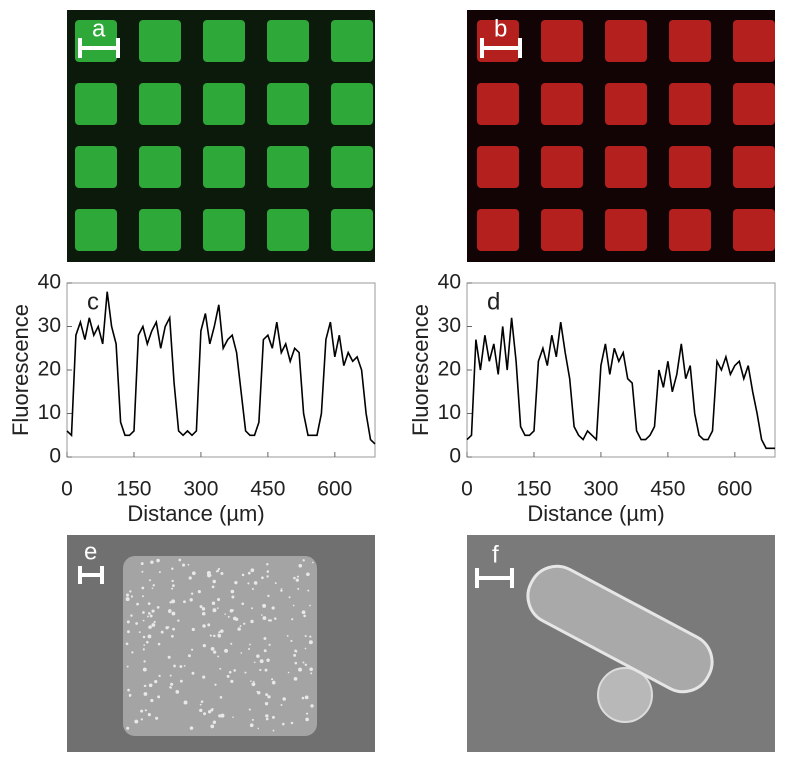 Image resolution: width=800 pixels, height=766 pixels. Describe the element at coordinates (267, 489) in the screenshot. I see `x-tick-label: 450` at that location.